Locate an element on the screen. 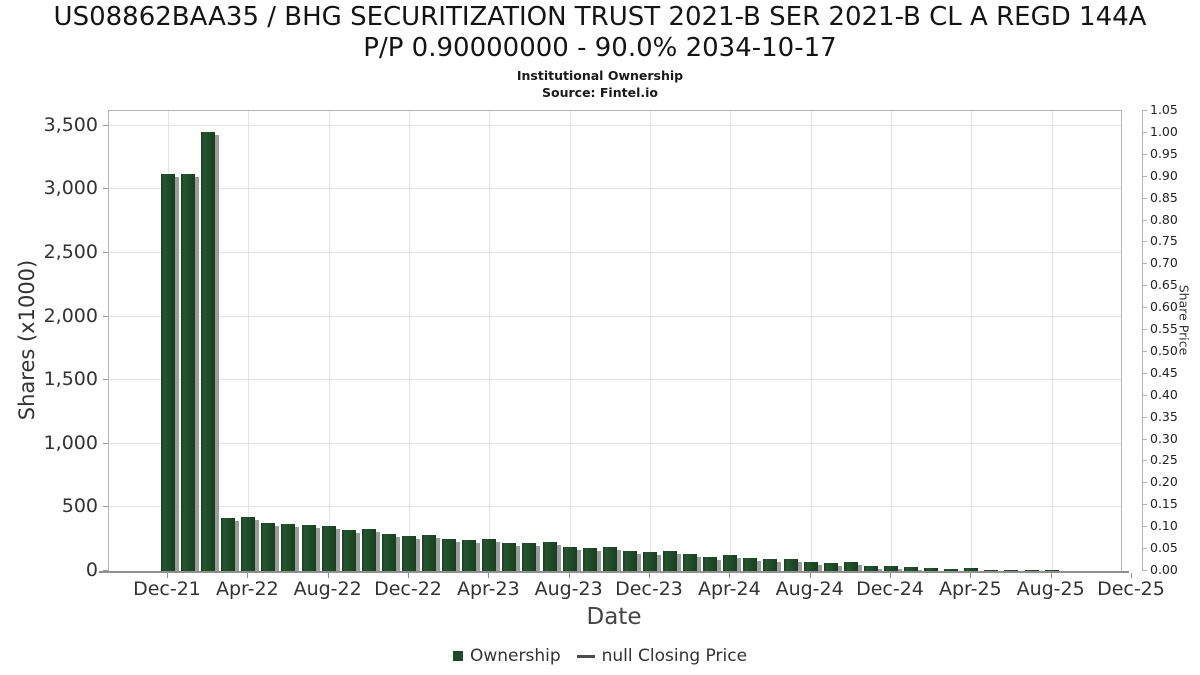 The height and width of the screenshot is (675, 1200). y-right-tick-label: 0.70 is located at coordinates (1164, 263).